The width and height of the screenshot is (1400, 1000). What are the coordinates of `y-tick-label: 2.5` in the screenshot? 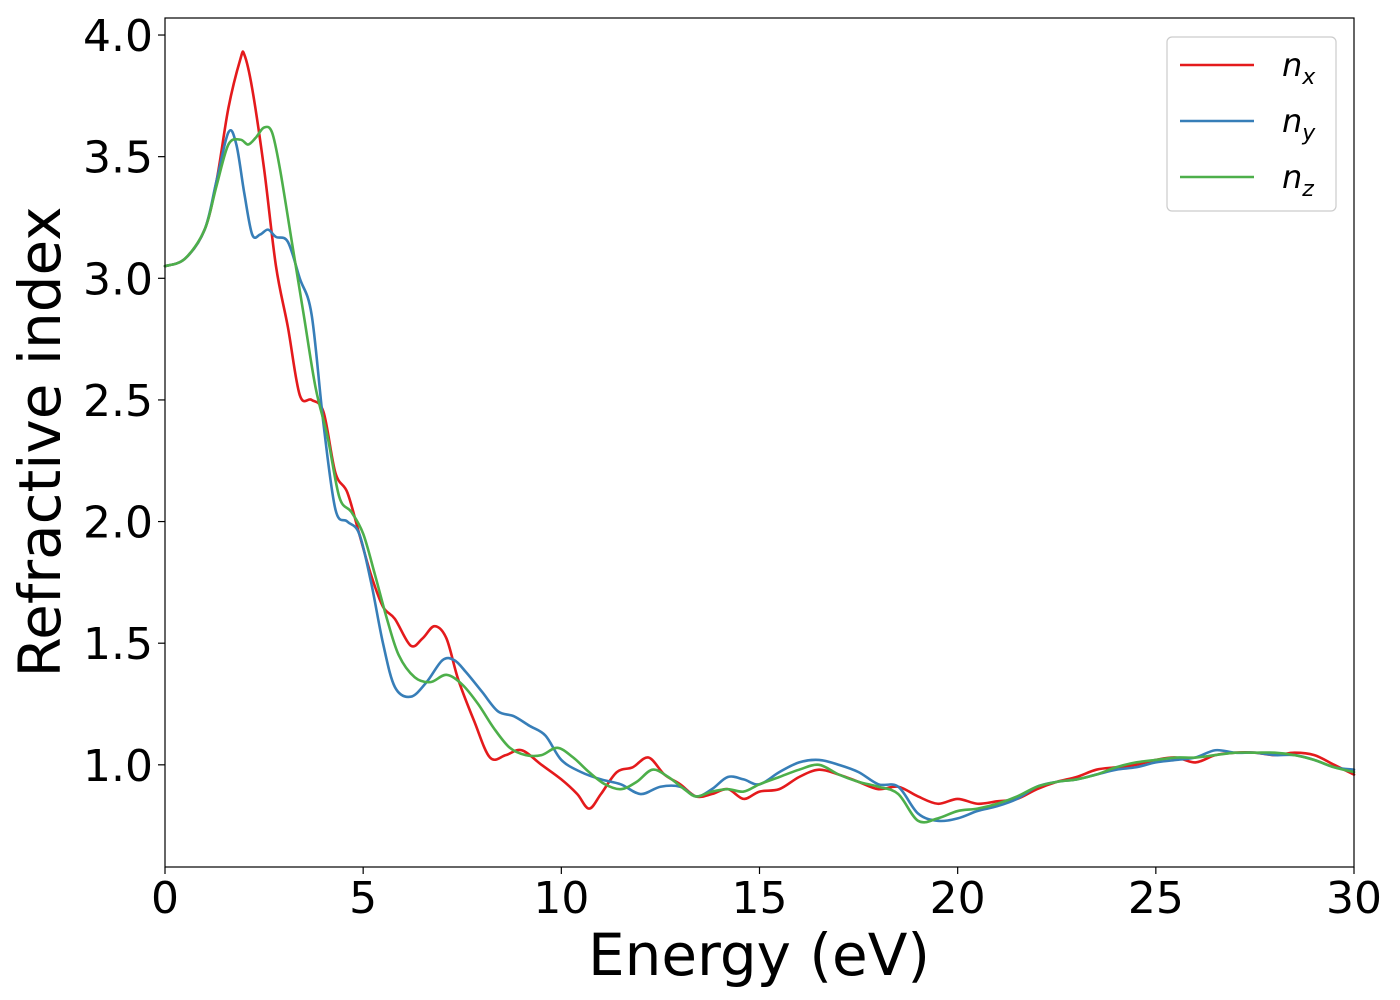 It's located at (118, 401).